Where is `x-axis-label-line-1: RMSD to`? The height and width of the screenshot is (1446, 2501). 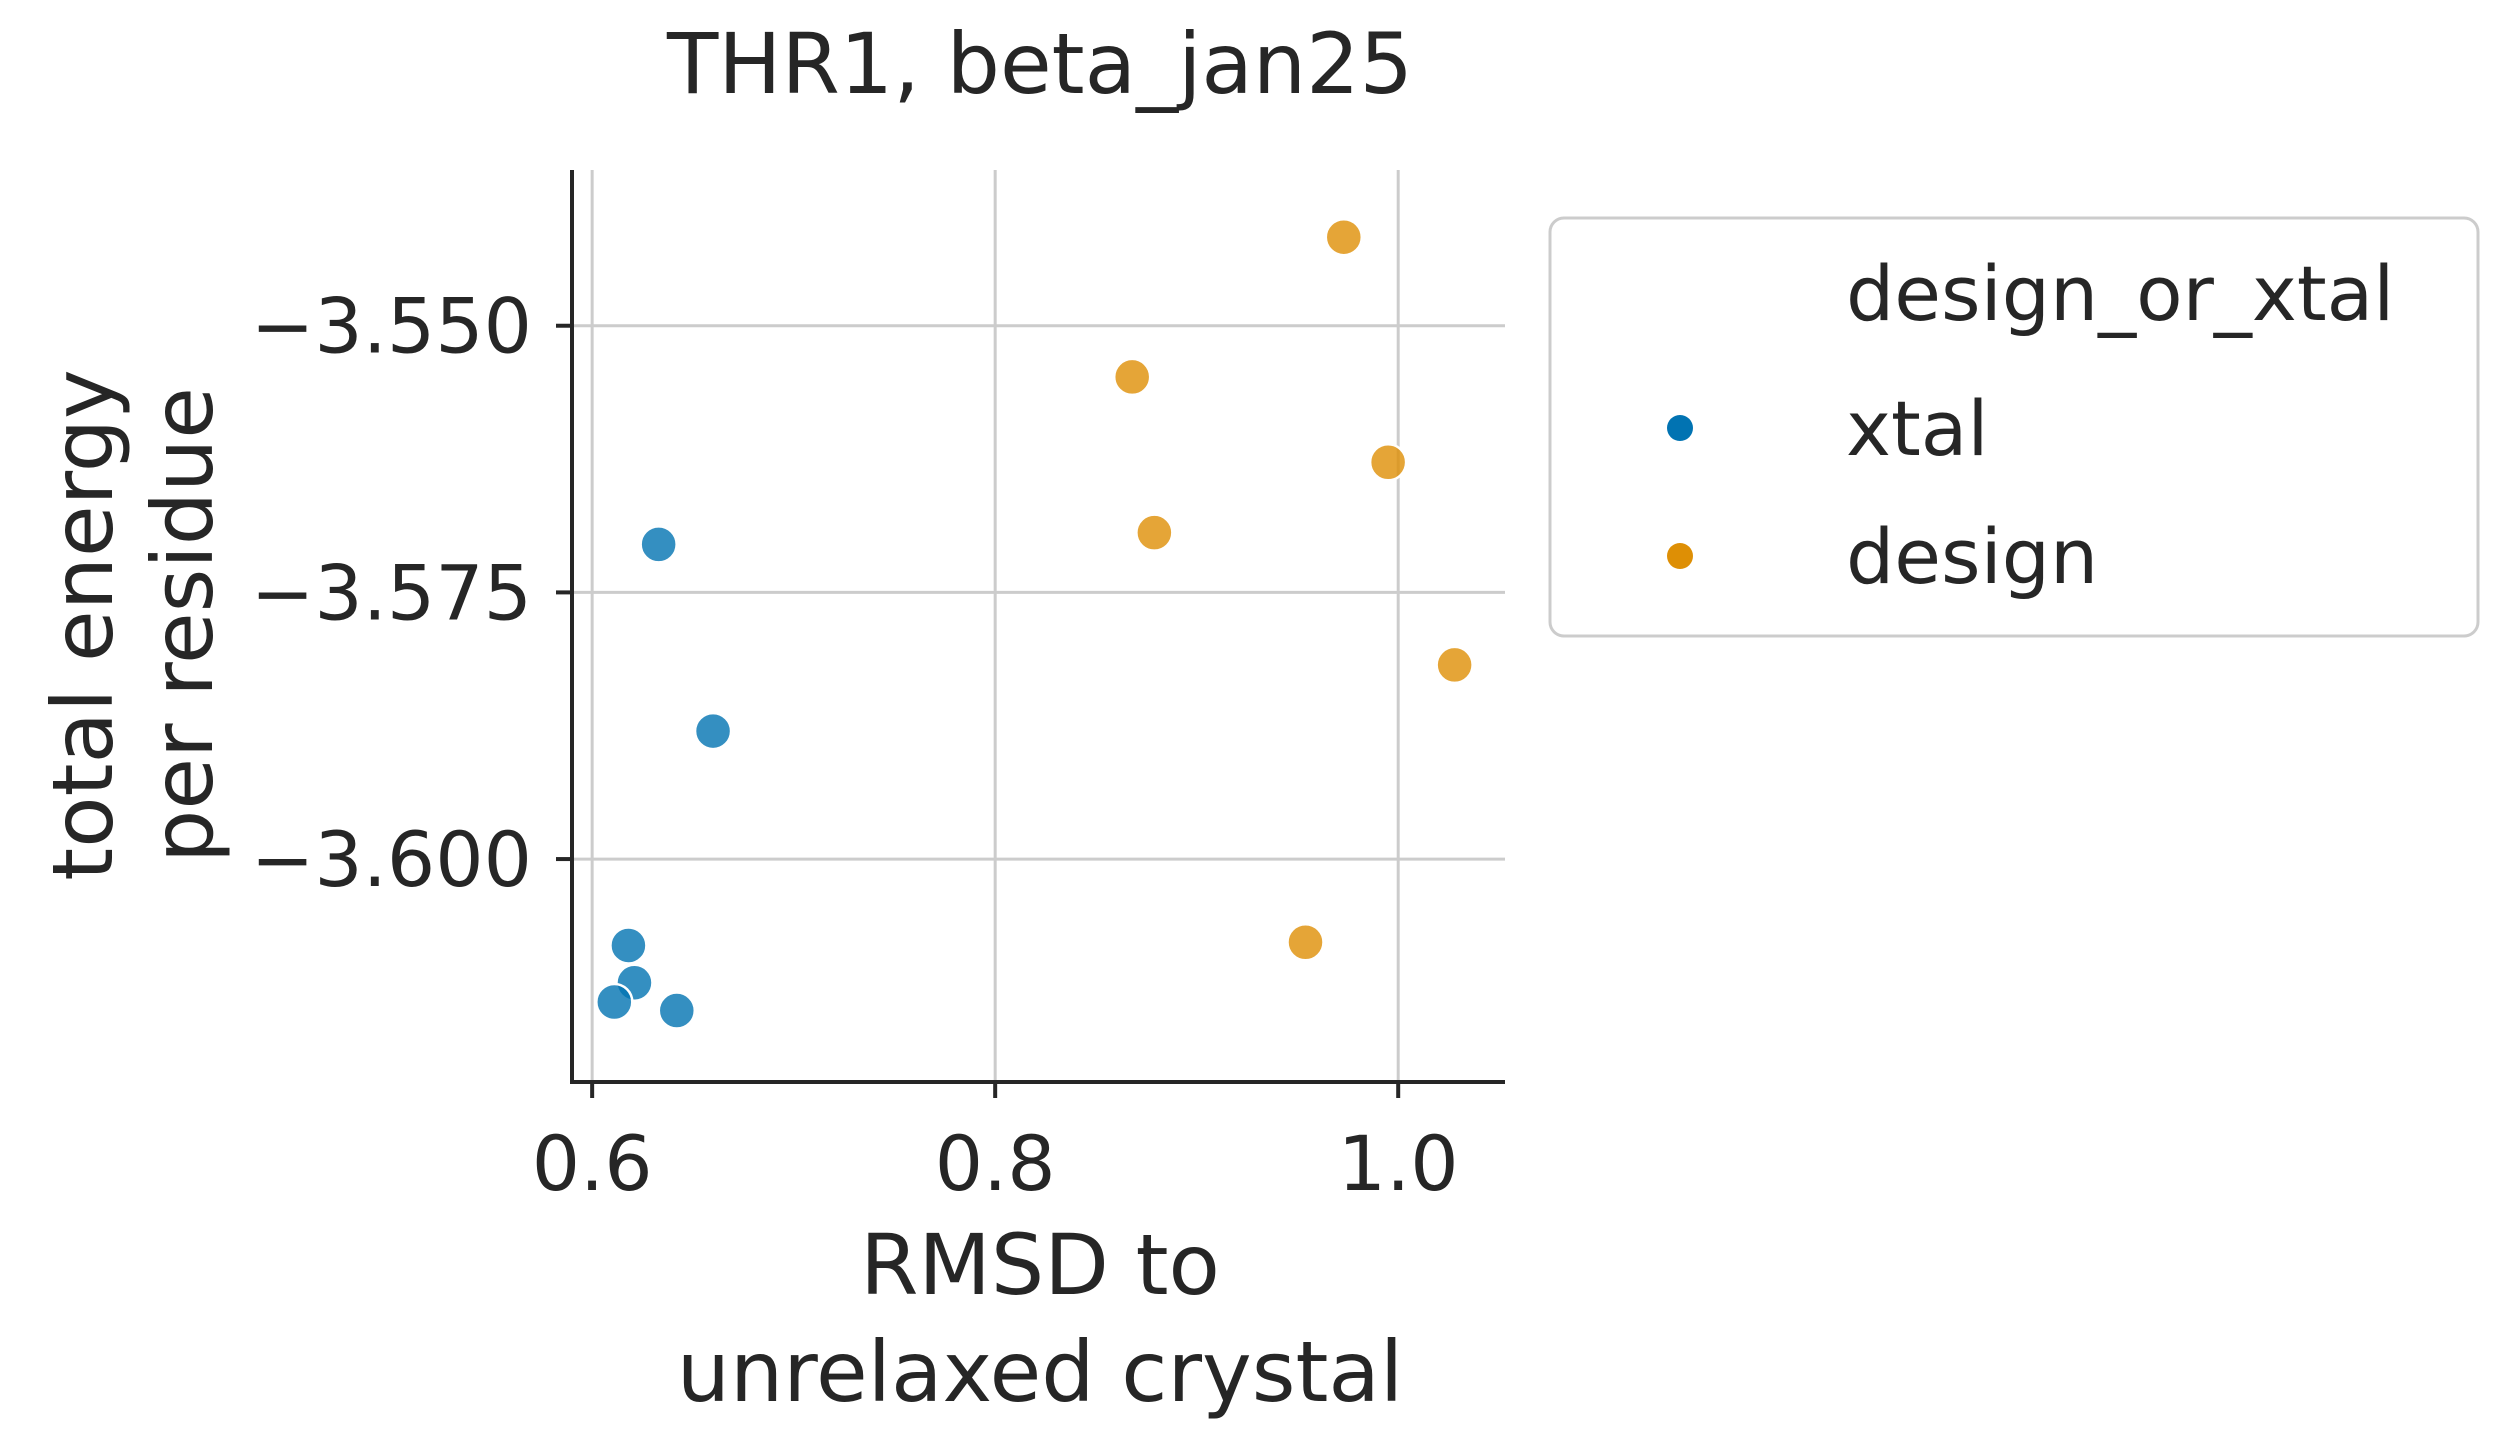 x-axis-label-line-1: RMSD to is located at coordinates (1040, 1265).